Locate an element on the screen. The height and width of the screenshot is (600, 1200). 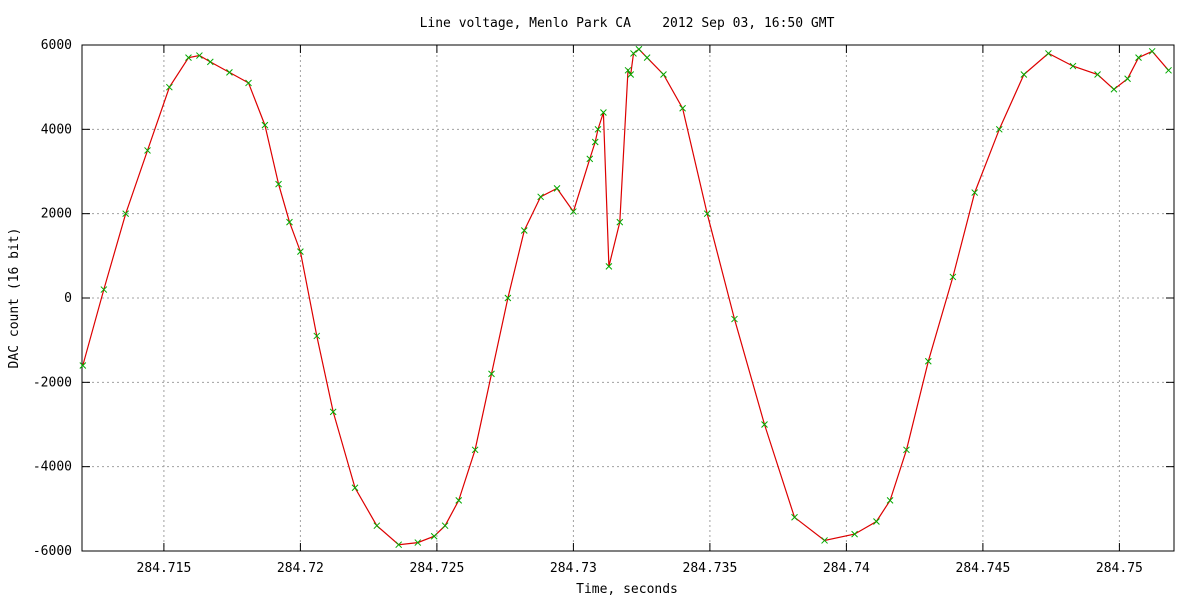
x-tick-label: 284.72 is located at coordinates (300, 568).